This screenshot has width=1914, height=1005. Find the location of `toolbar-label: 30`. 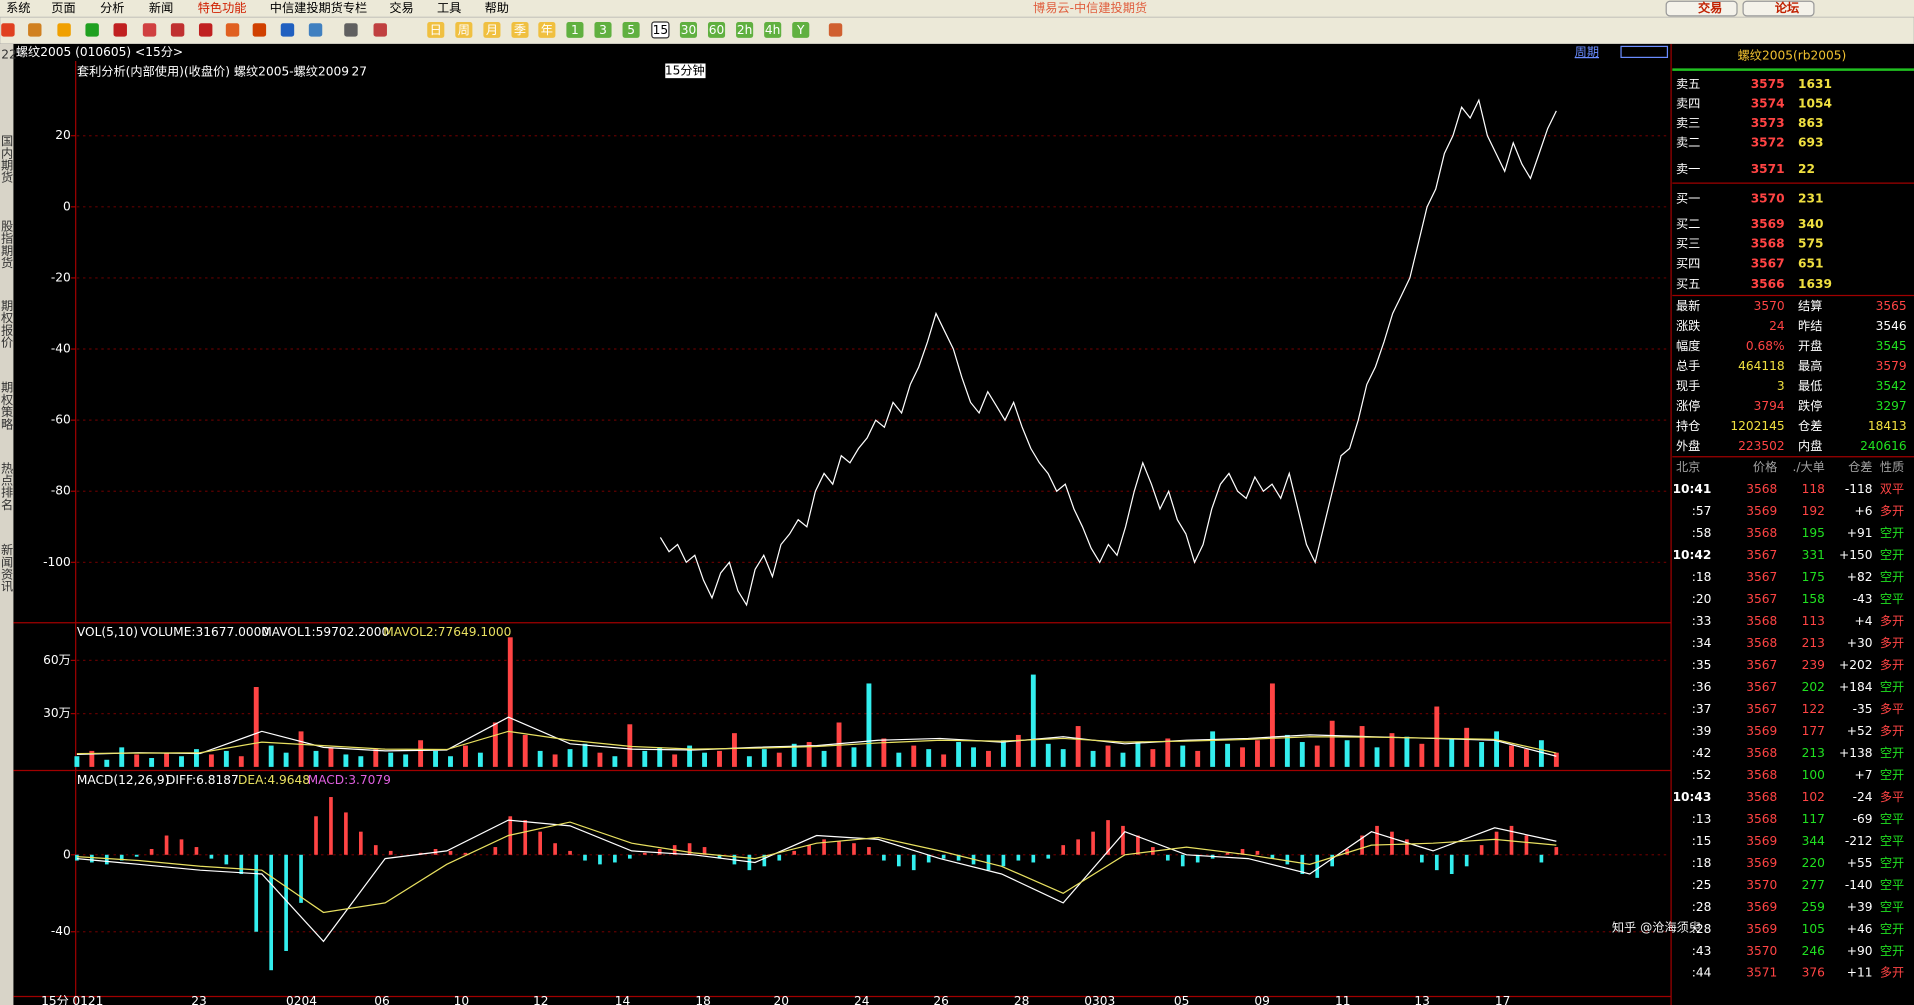

toolbar-label: 30 is located at coordinates (689, 30).